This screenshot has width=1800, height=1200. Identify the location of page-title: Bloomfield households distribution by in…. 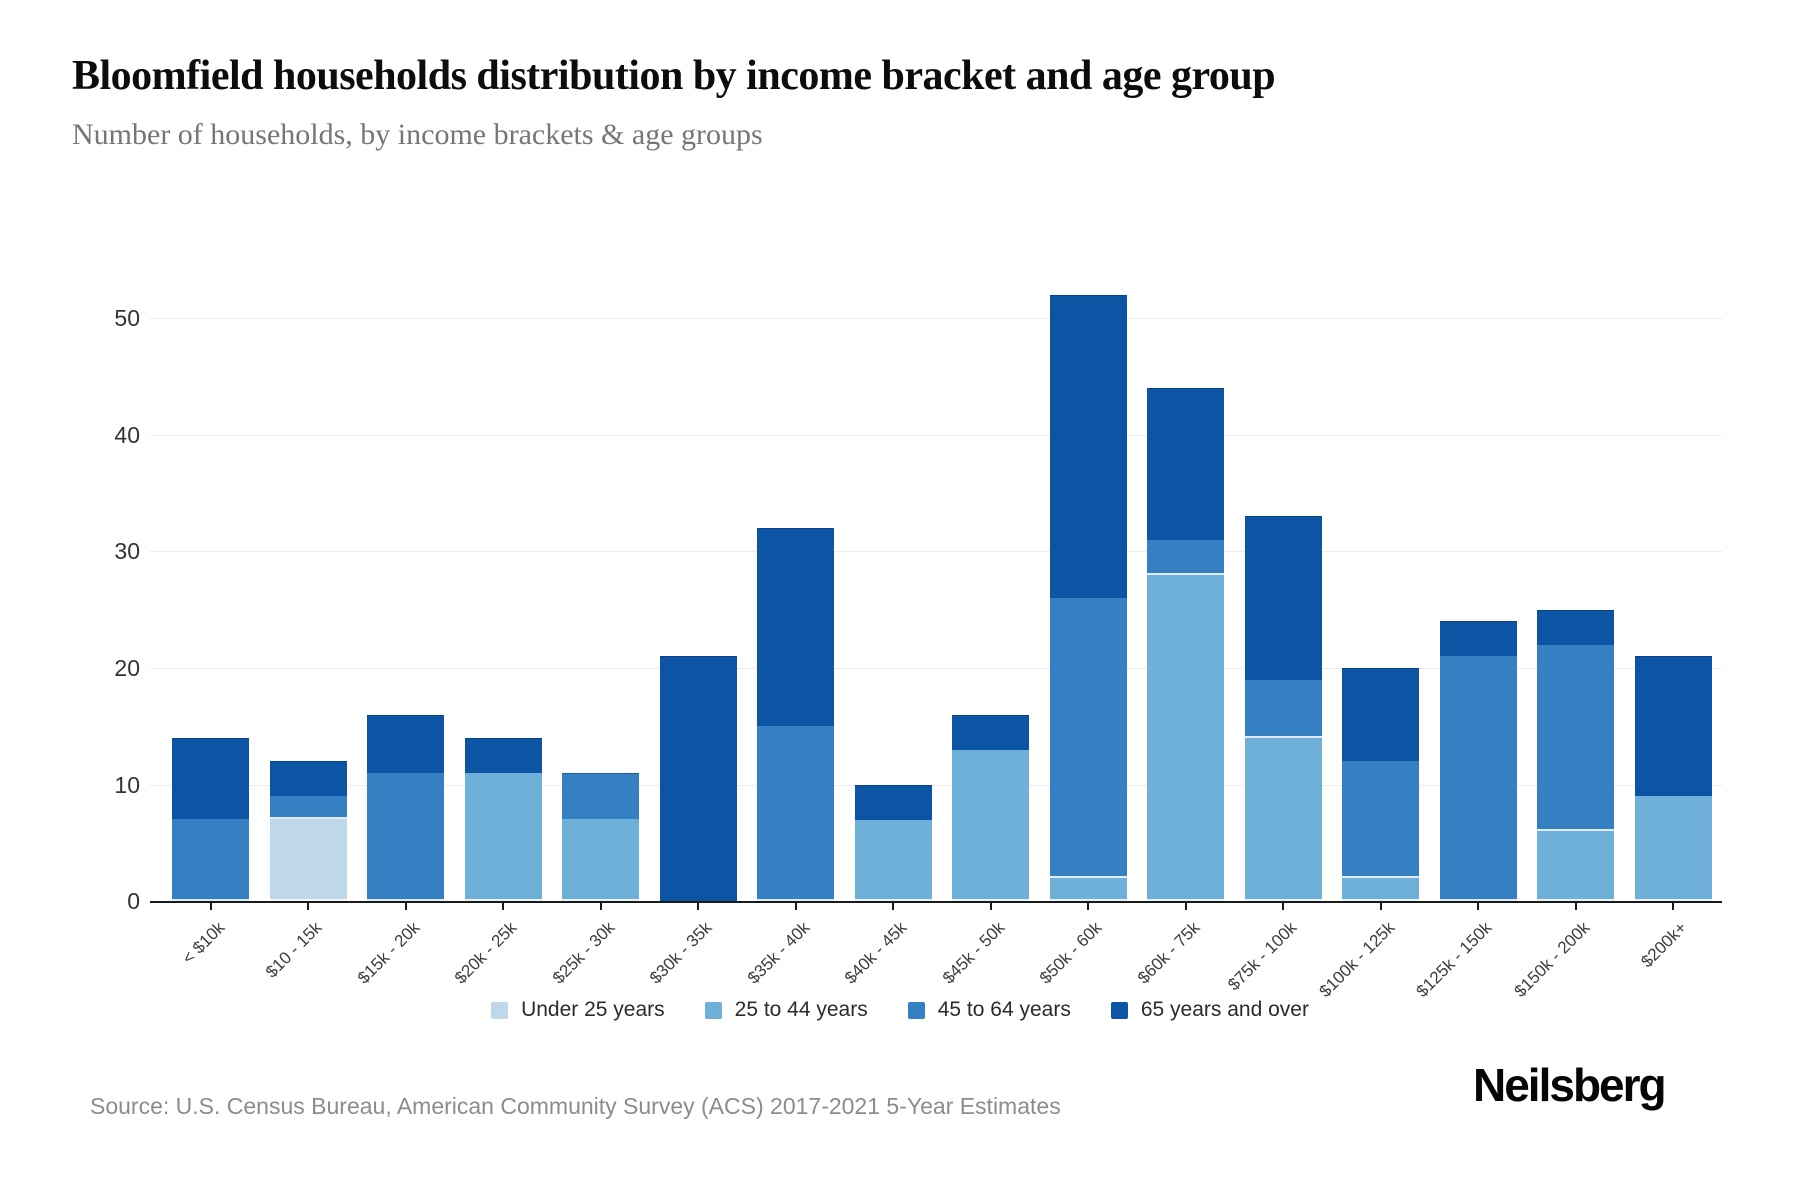
(674, 76).